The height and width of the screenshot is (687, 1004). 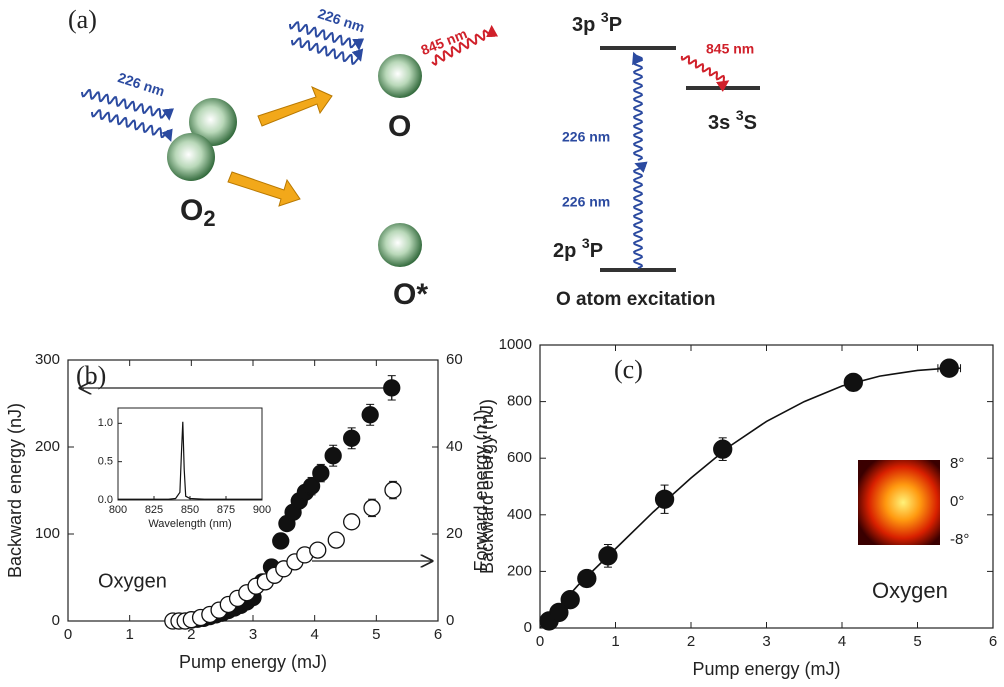 I want to click on molecule-label: O2, so click(x=198, y=212).